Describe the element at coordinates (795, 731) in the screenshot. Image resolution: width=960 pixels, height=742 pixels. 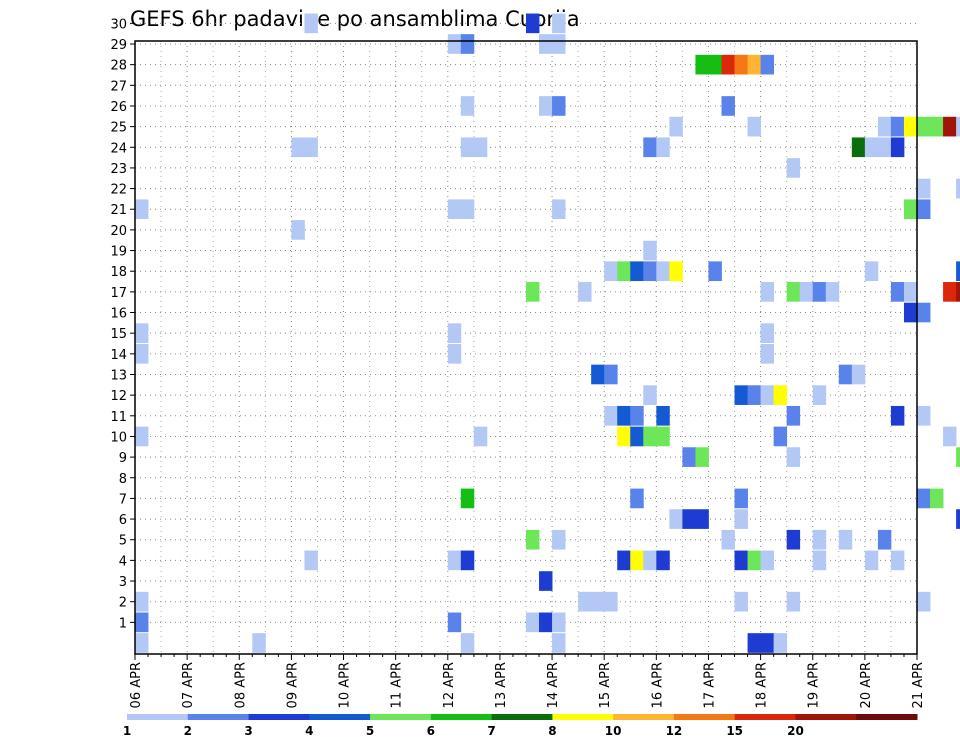
I see `colorbar-label: 20` at that location.